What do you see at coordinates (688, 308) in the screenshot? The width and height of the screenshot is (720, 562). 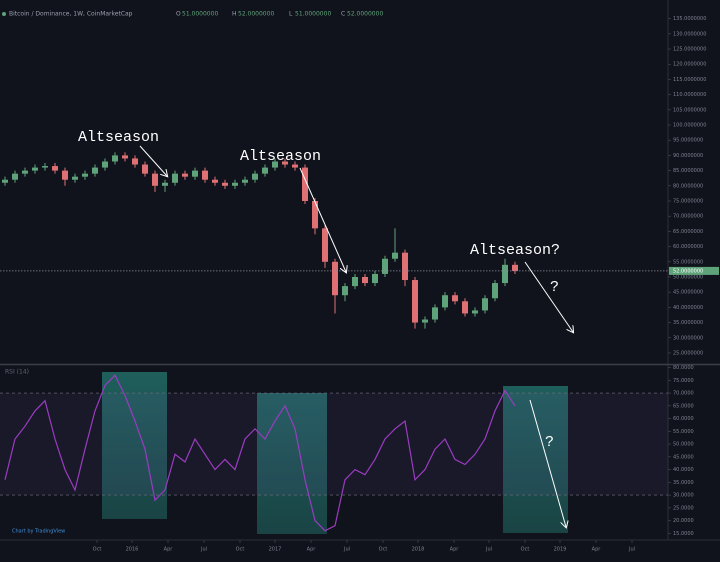 I see `y-tick-label: 40.0000000` at bounding box center [688, 308].